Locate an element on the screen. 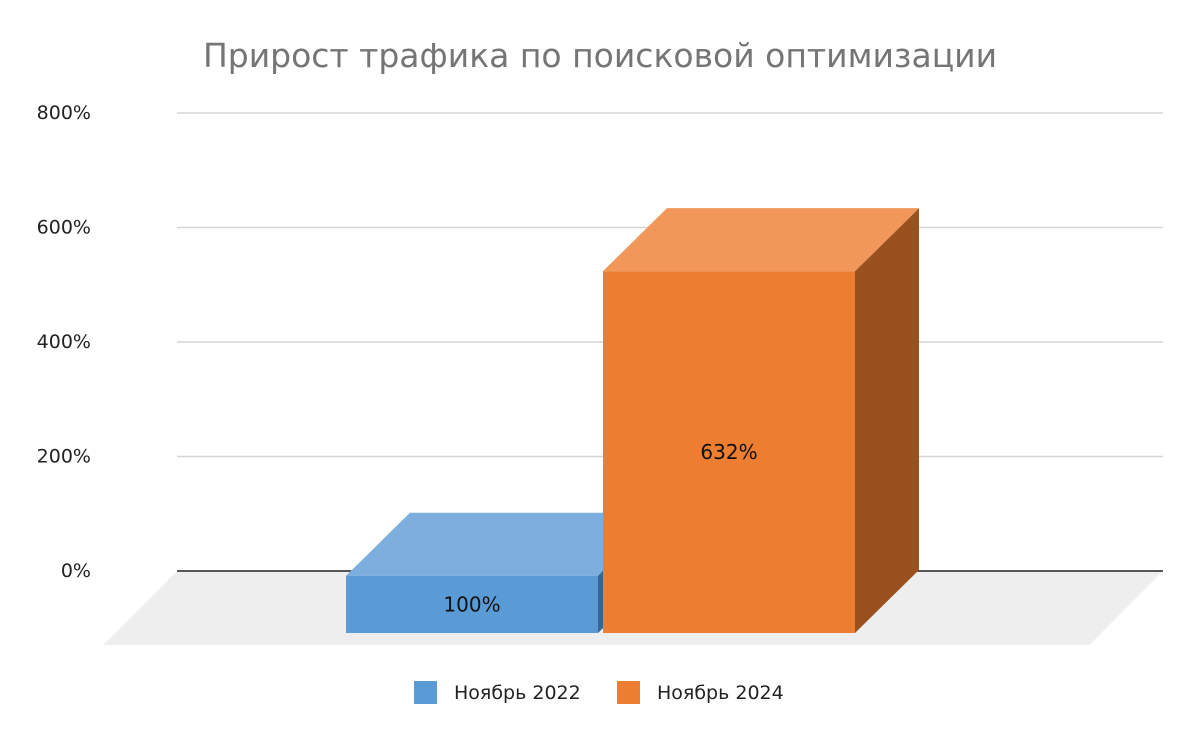  y-tick-label: 800% is located at coordinates (64, 113).